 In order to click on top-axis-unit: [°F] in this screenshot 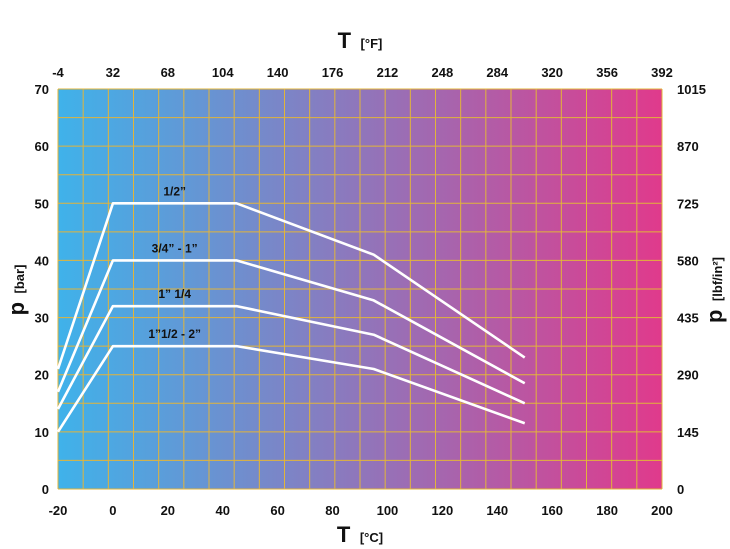, I will do `click(372, 43)`.